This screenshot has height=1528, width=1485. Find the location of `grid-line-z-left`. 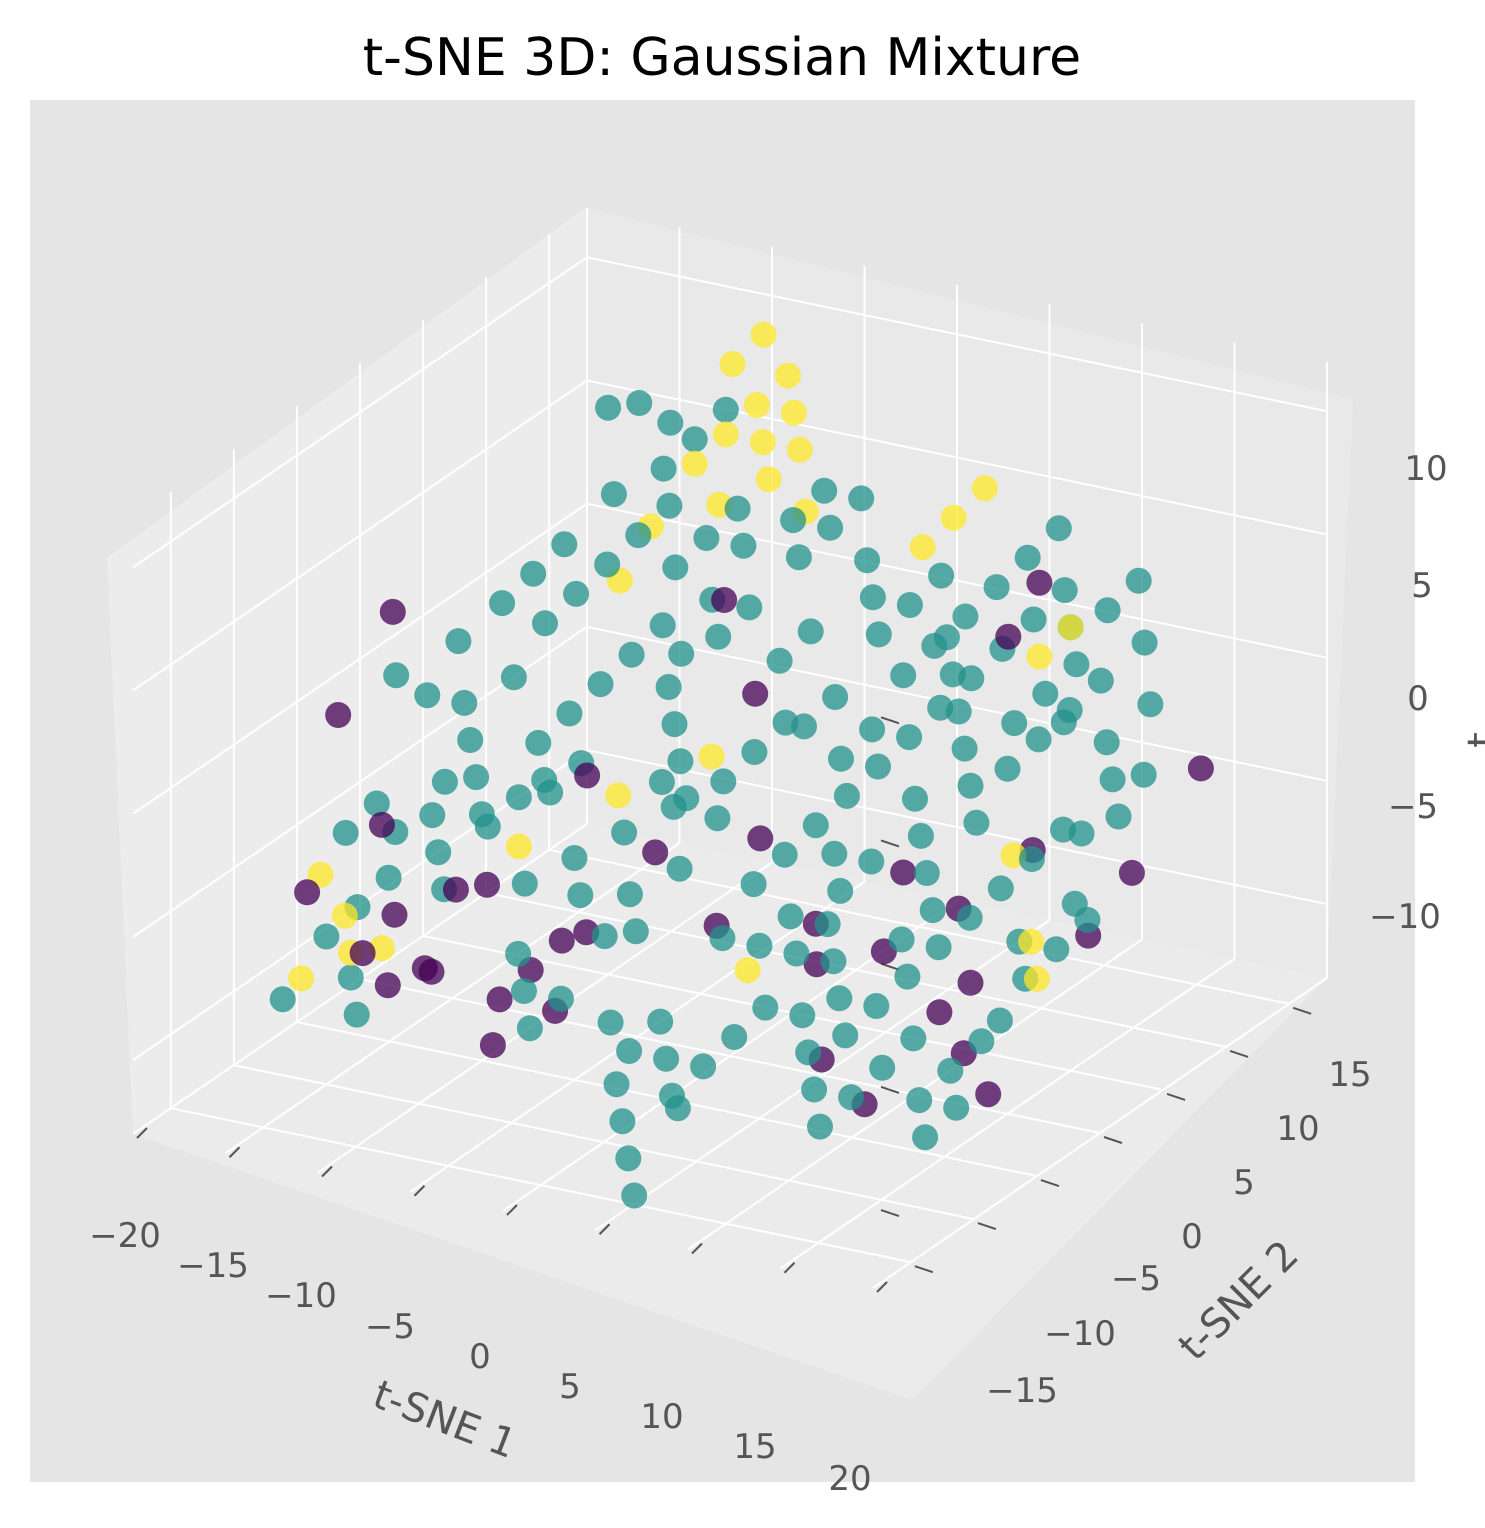

grid-line-z-left is located at coordinates (360, 412).